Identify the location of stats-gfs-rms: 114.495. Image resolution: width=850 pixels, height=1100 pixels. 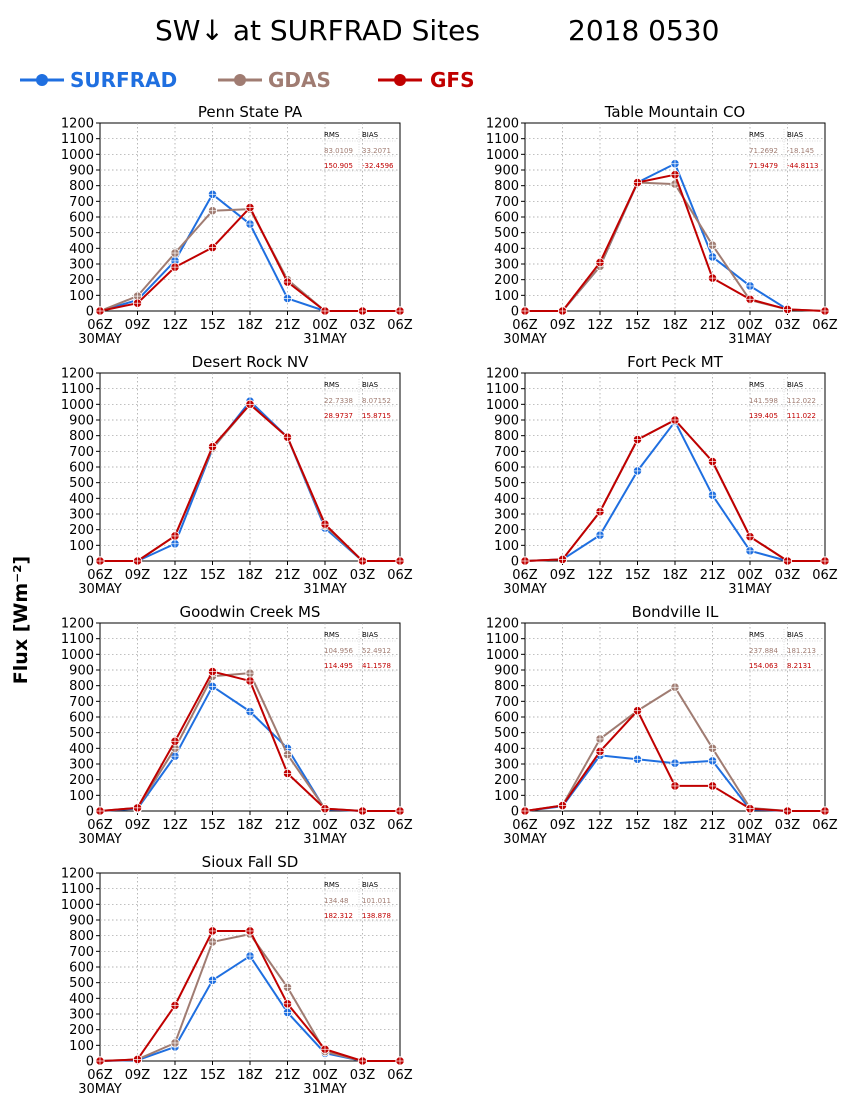
(338, 666).